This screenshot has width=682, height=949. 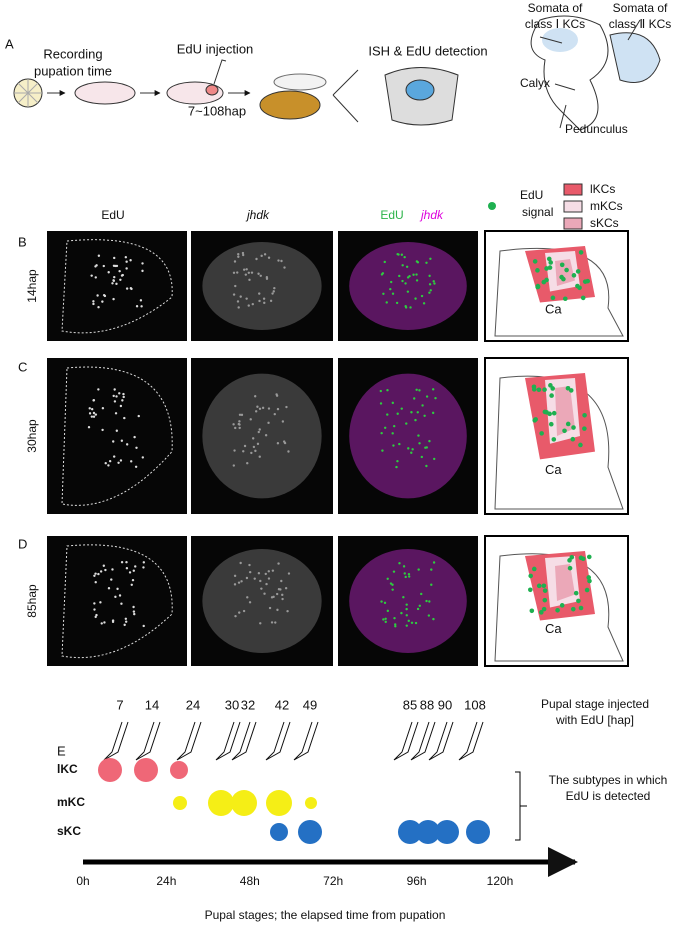 I want to click on axis-tick-label: 120h, so click(x=500, y=881).